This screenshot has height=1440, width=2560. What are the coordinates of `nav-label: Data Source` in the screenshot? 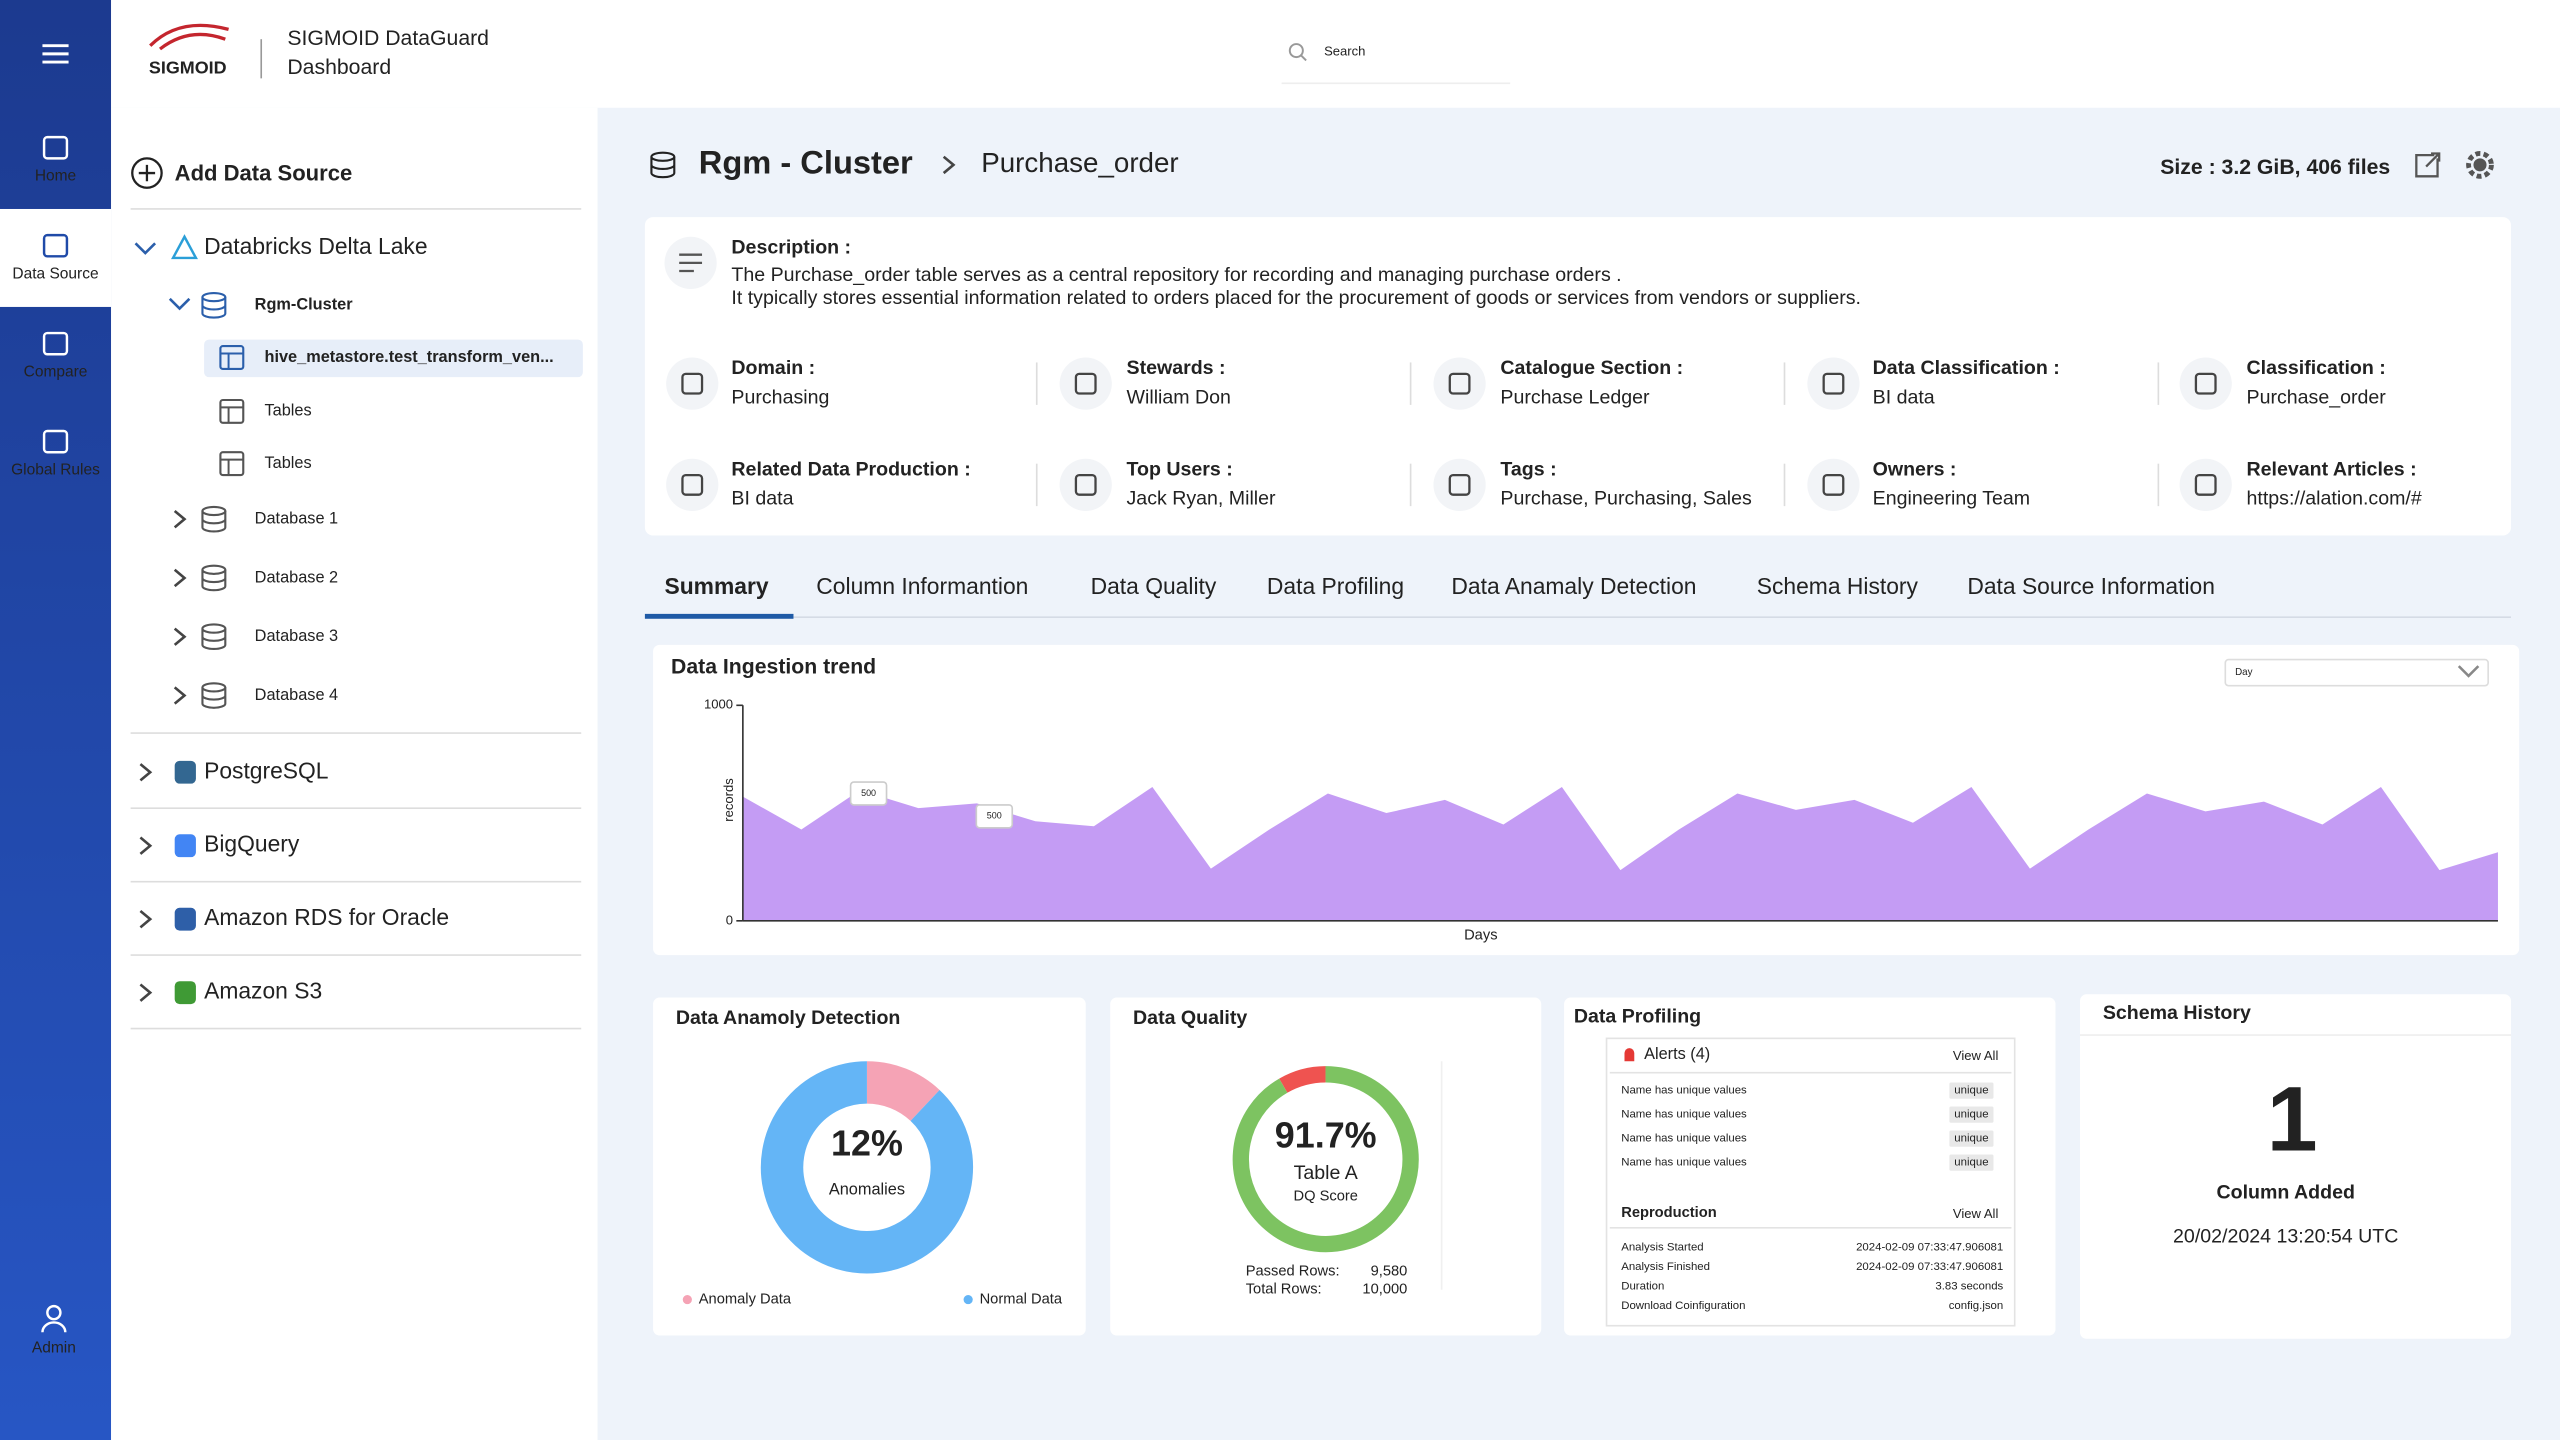 It's located at (55, 273).